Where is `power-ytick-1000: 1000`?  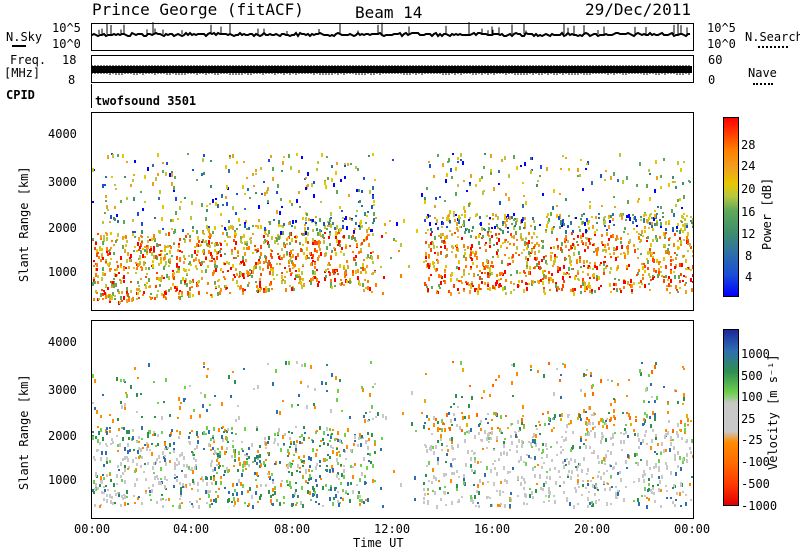 power-ytick-1000: 1000 is located at coordinates (62, 272).